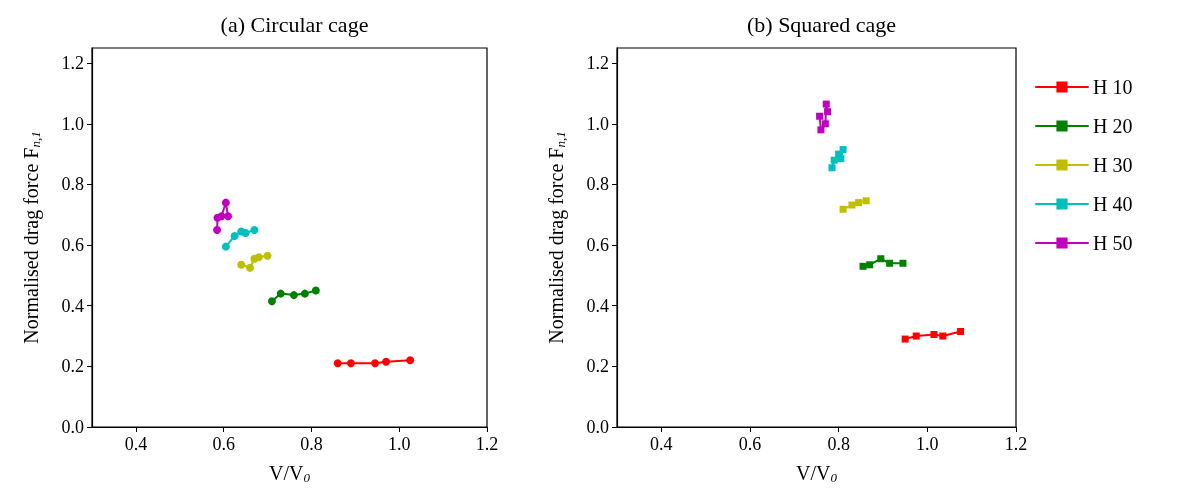 The image size is (1183, 495). What do you see at coordinates (1113, 165) in the screenshot?
I see `legend-label: H 30` at bounding box center [1113, 165].